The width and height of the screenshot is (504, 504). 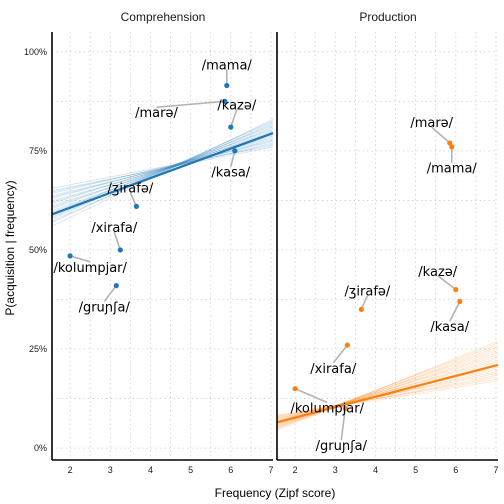 I want to click on y-axis-ticks: 0% 25% 50% 75% 100%, so click(x=35, y=250).